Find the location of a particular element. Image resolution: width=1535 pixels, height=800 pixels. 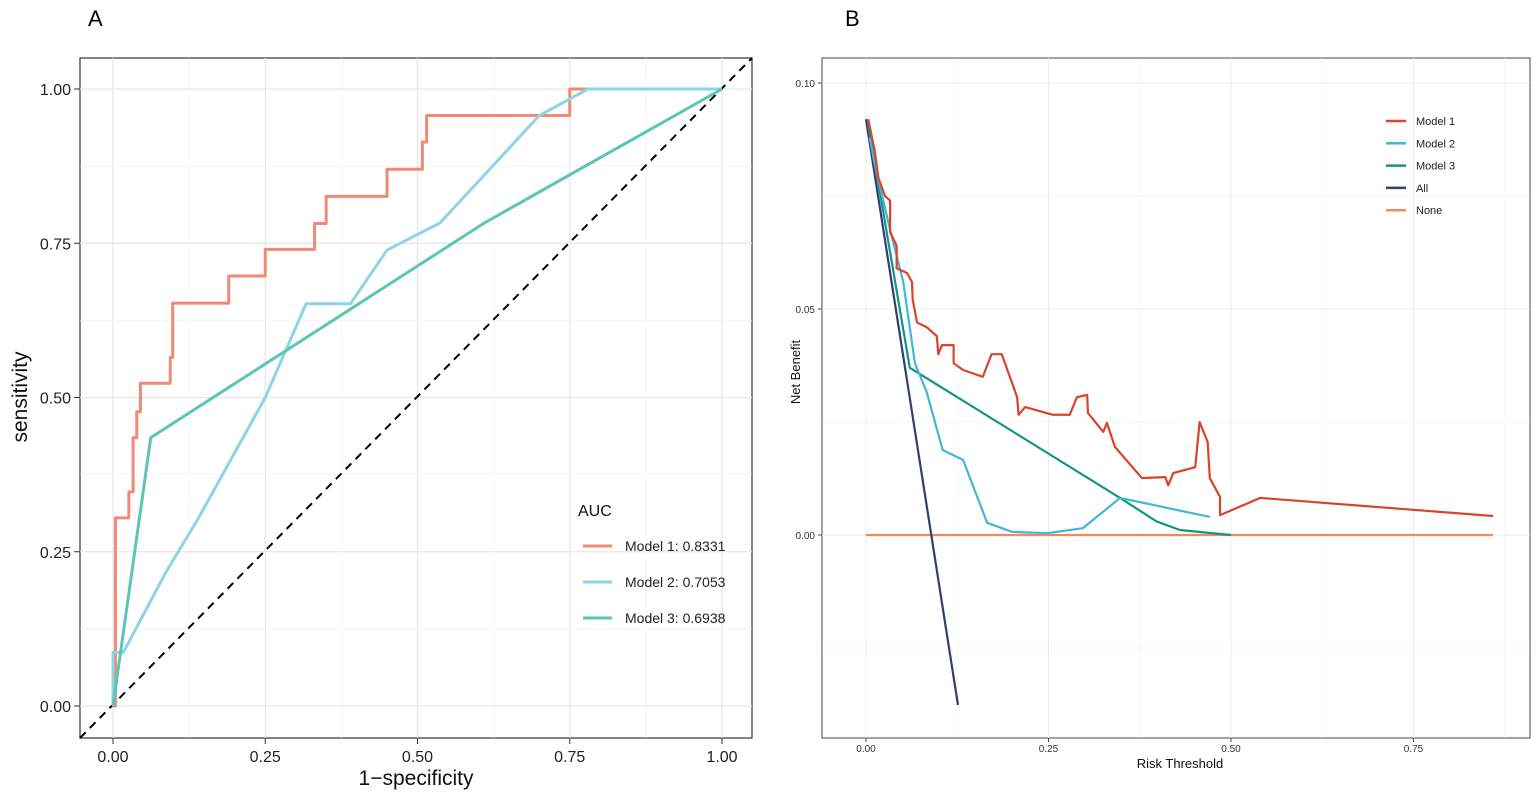

legend-title: AUC is located at coordinates (595, 511).